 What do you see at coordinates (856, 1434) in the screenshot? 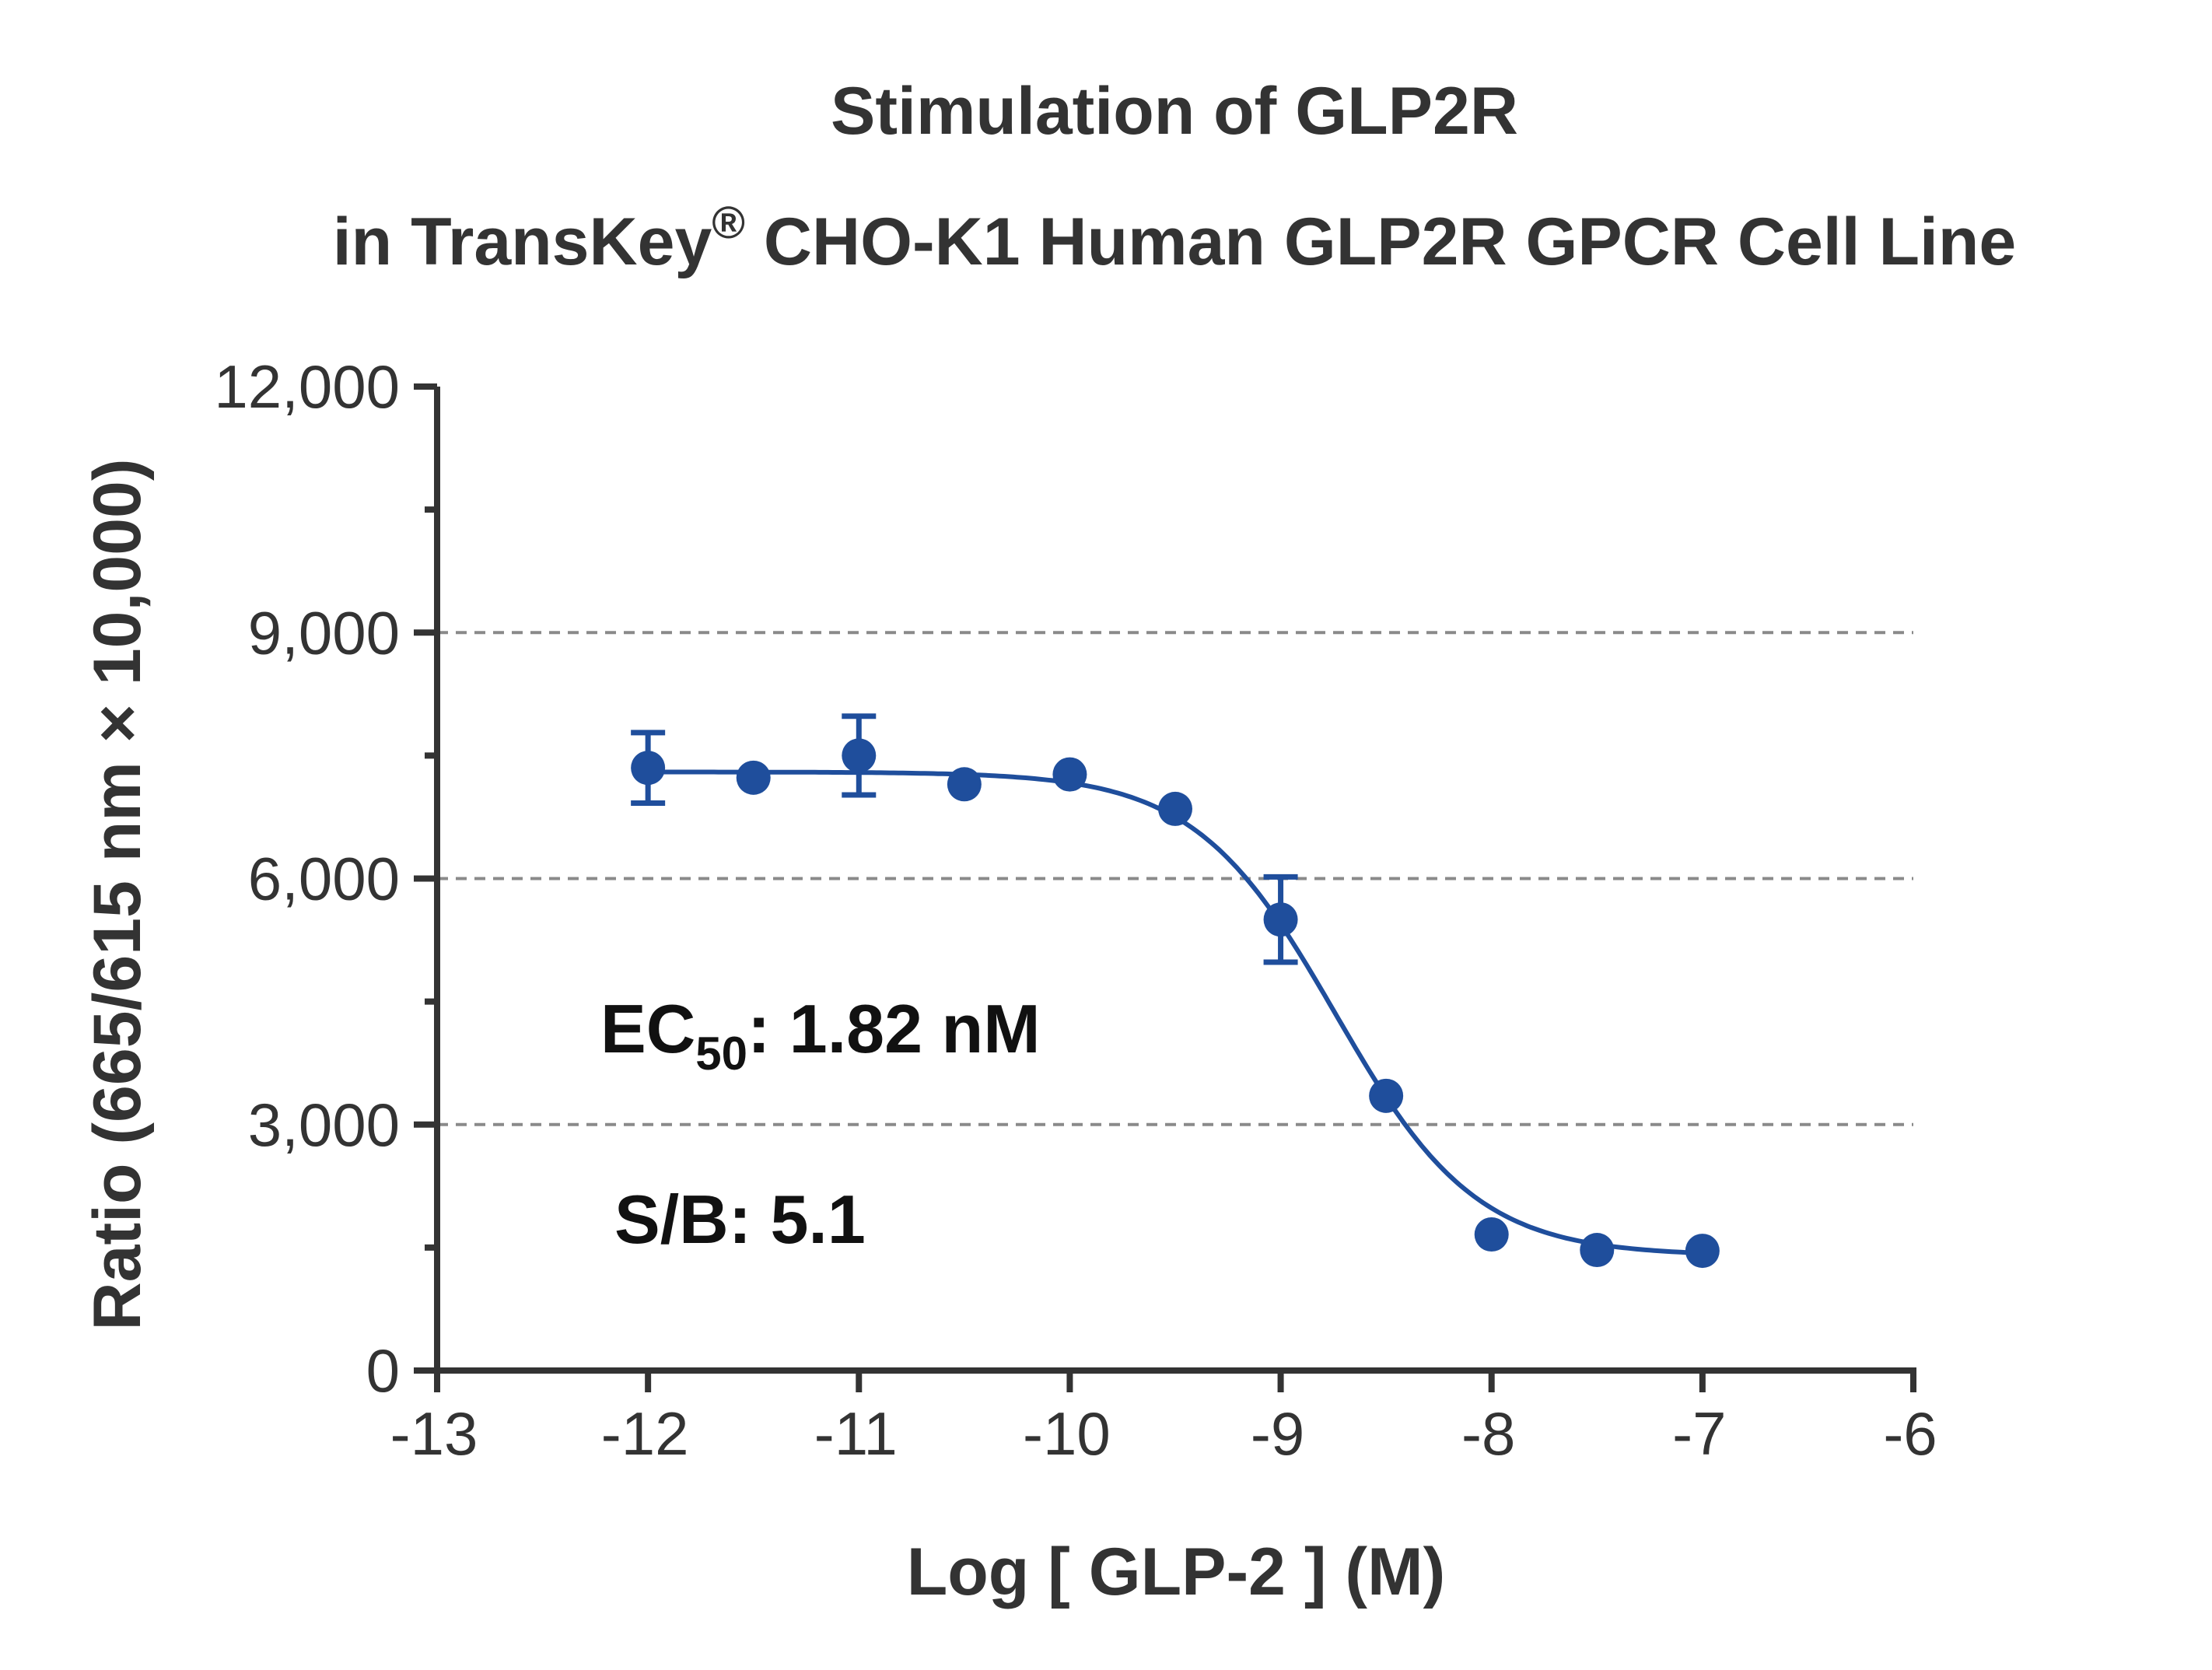
I see `x-tick-label: -11` at bounding box center [856, 1434].